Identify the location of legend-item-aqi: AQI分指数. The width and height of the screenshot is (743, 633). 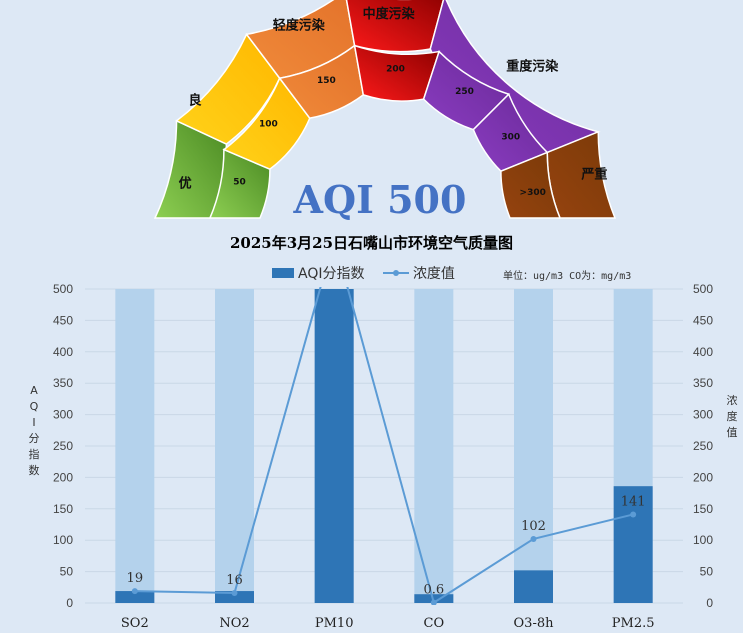
(318, 273).